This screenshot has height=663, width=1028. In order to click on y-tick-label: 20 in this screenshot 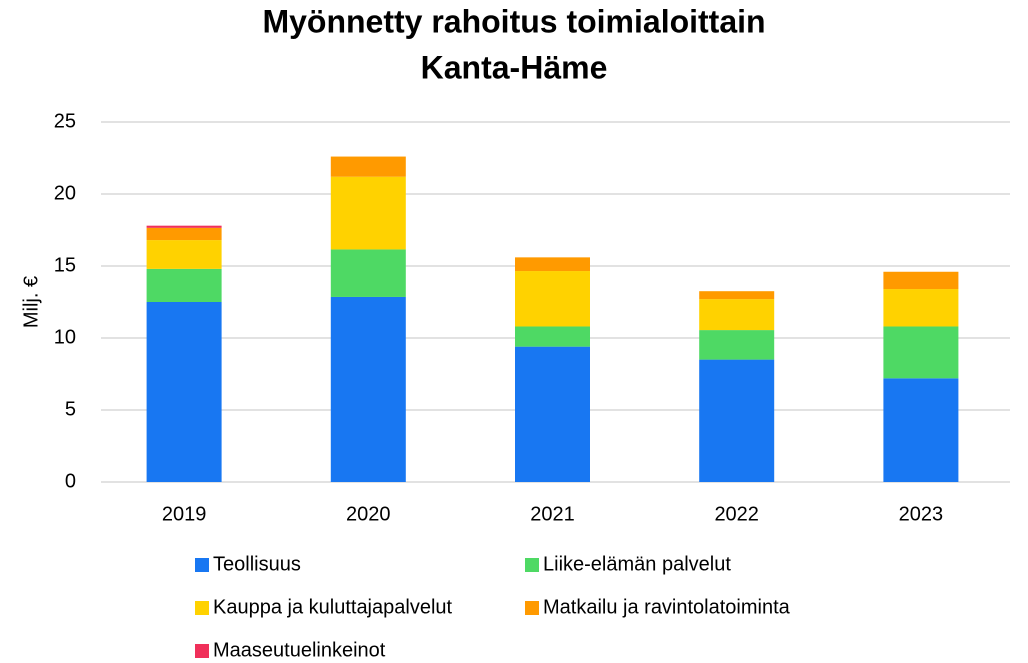, I will do `click(65, 193)`.